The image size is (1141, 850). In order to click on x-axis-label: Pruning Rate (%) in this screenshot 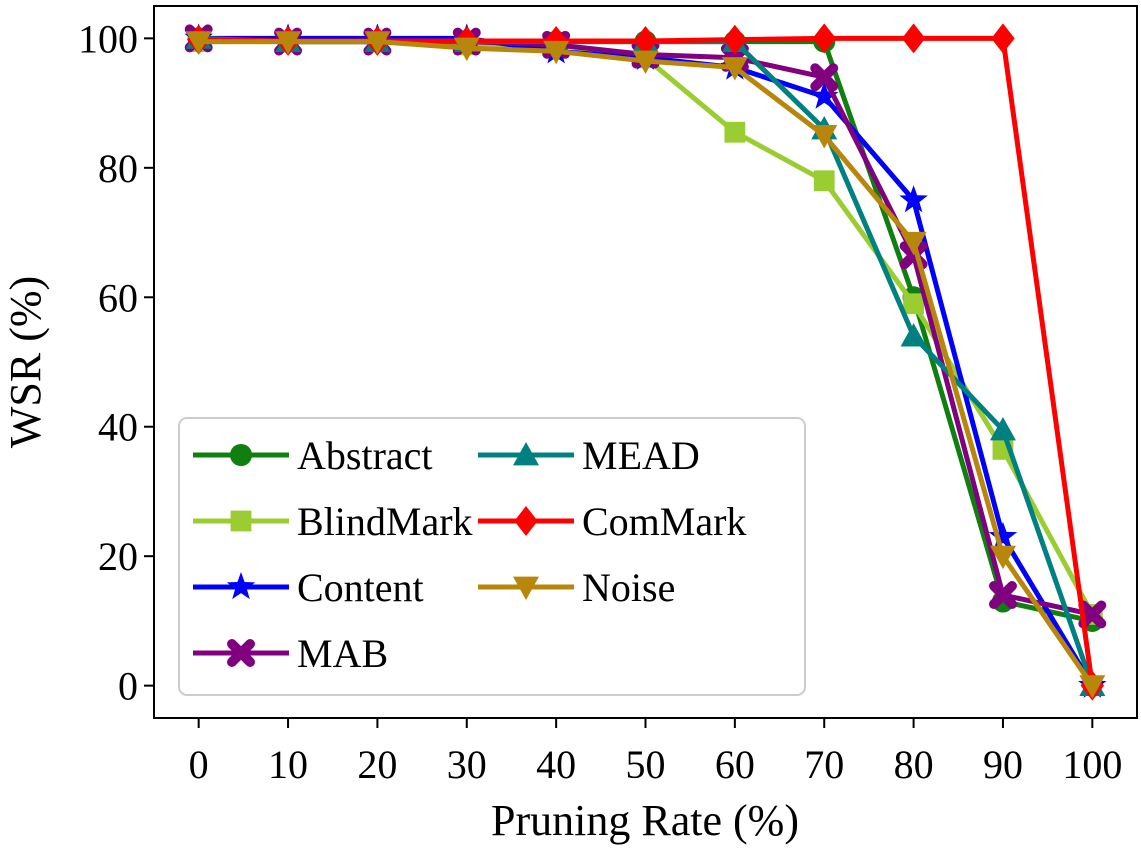, I will do `click(645, 820)`.